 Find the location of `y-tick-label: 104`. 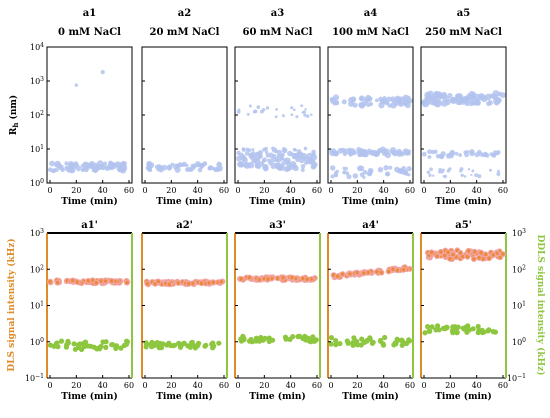

y-tick-label: 104 is located at coordinates (37, 47).